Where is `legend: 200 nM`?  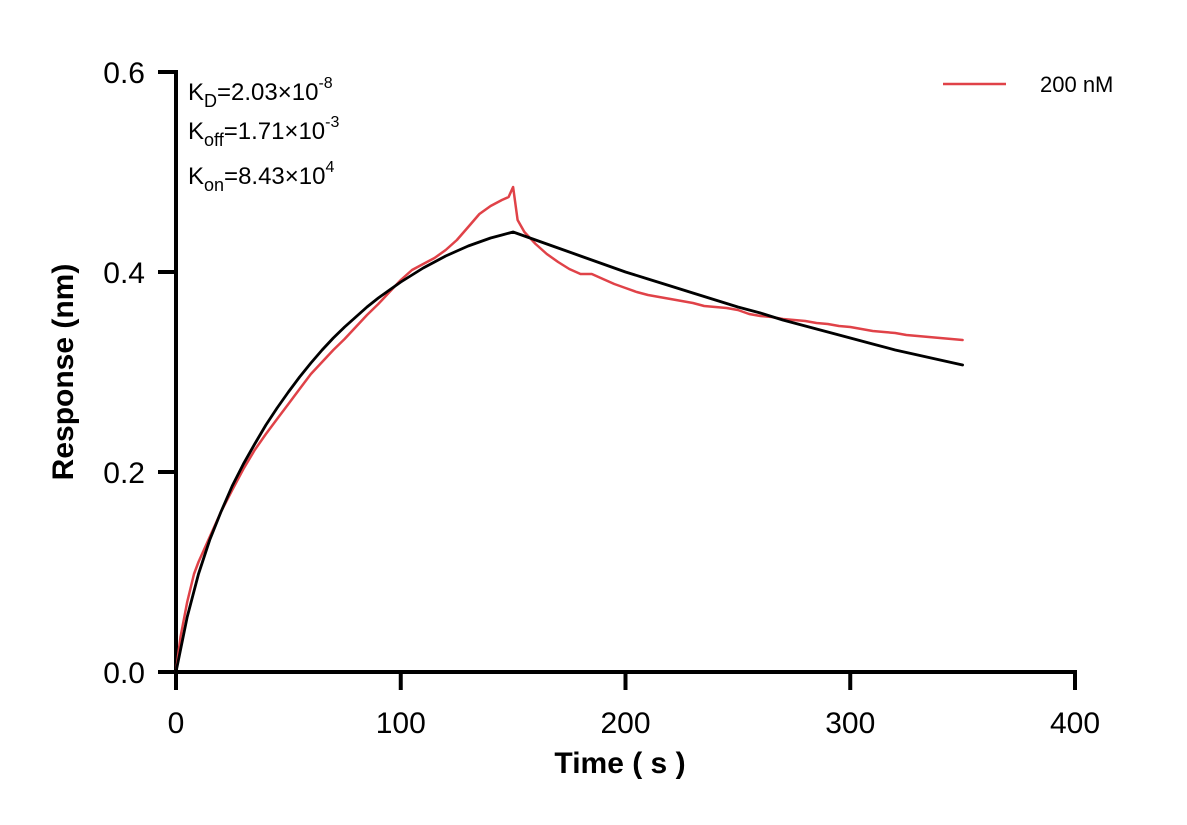 legend: 200 nM is located at coordinates (1028, 84).